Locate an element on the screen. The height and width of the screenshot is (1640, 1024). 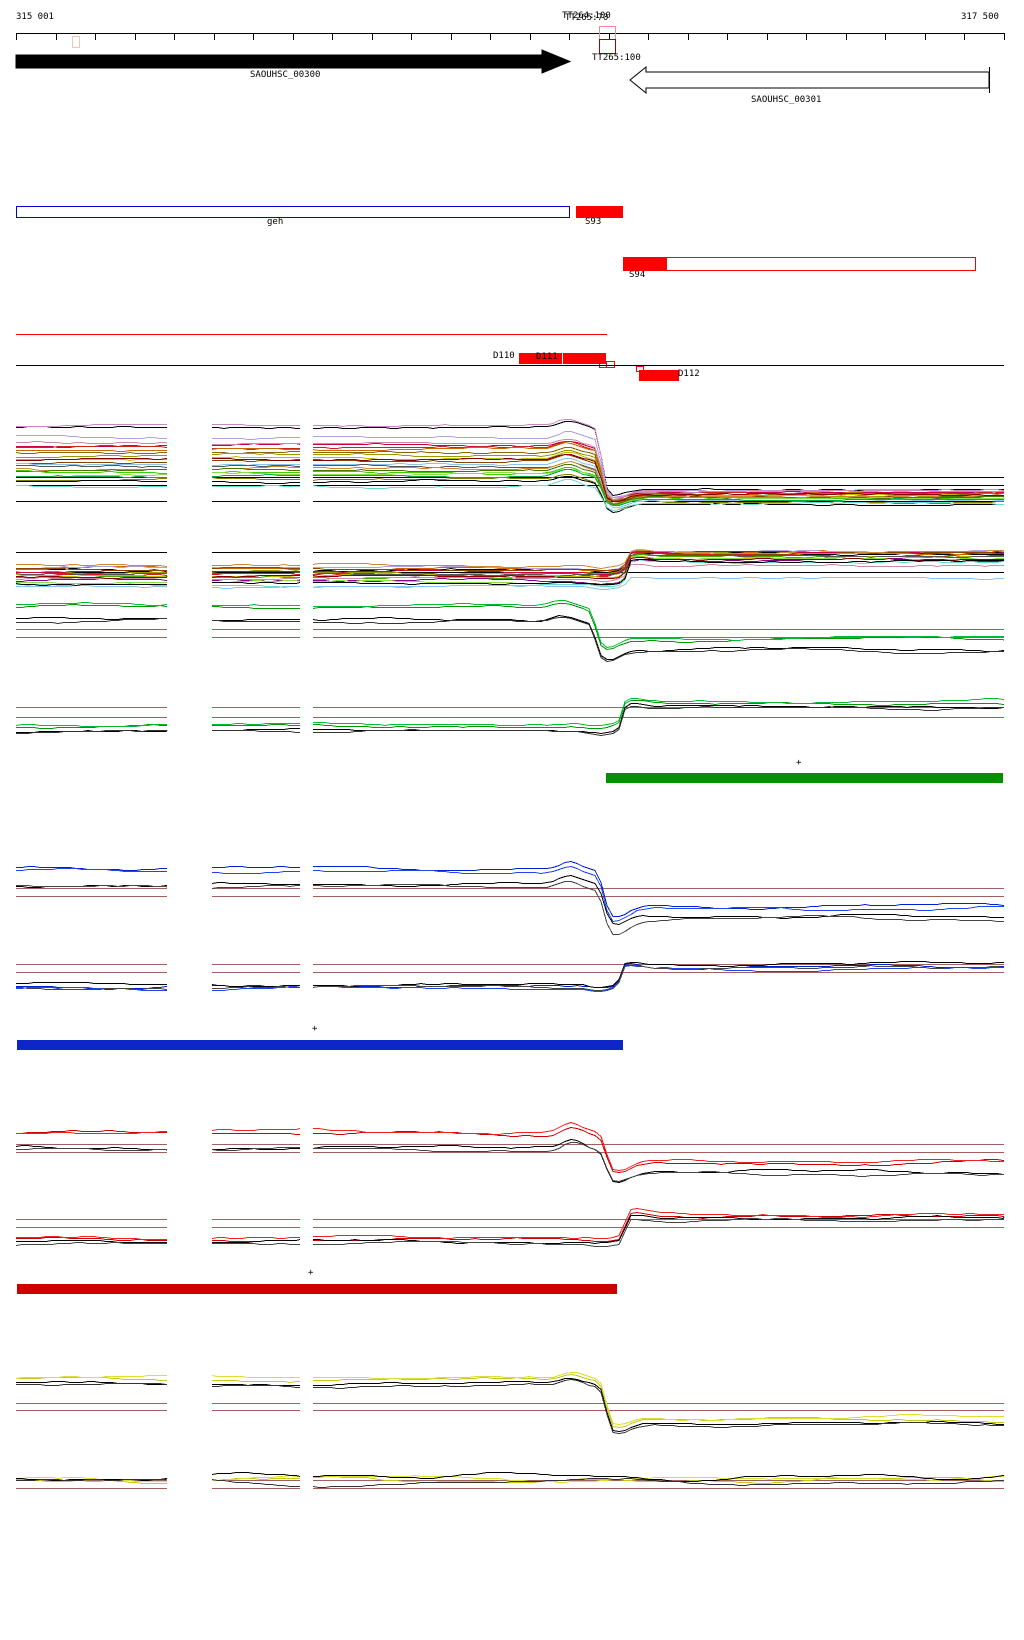
track-5-blue-fwd is located at coordinates (510, 897).